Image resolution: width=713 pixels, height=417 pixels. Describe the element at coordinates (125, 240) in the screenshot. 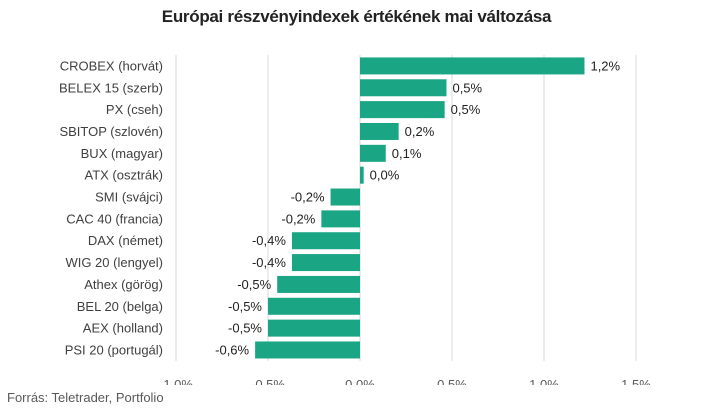

I see `category-label: DAX (német)` at that location.